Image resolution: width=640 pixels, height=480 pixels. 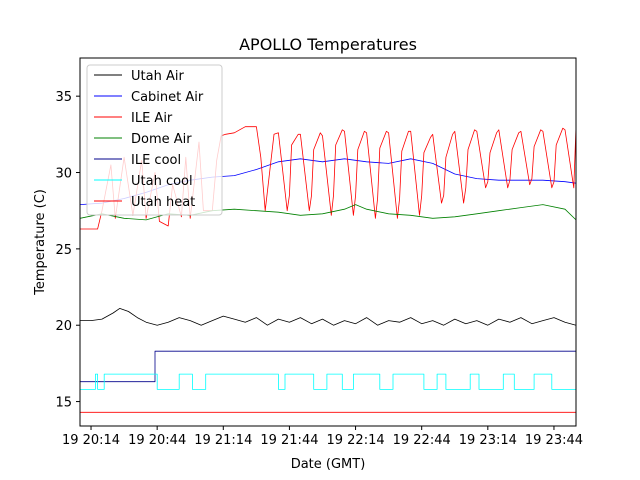 I want to click on x-tick-label: 19 22:14, so click(x=355, y=440).